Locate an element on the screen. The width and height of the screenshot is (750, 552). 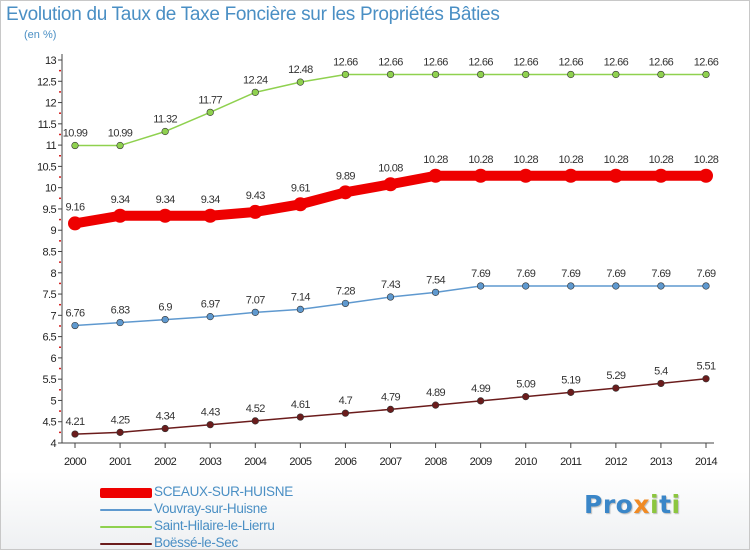
data-label: 6.76 is located at coordinates (74, 314).